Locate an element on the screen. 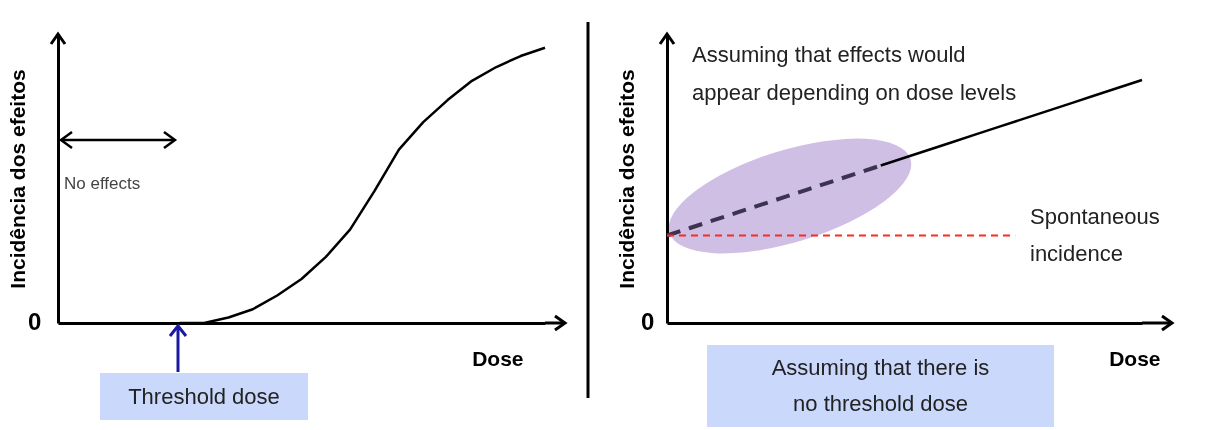 The image size is (1206, 430). annotation: Assuming that effects would appear depending on dose levels is located at coordinates (855, 74).